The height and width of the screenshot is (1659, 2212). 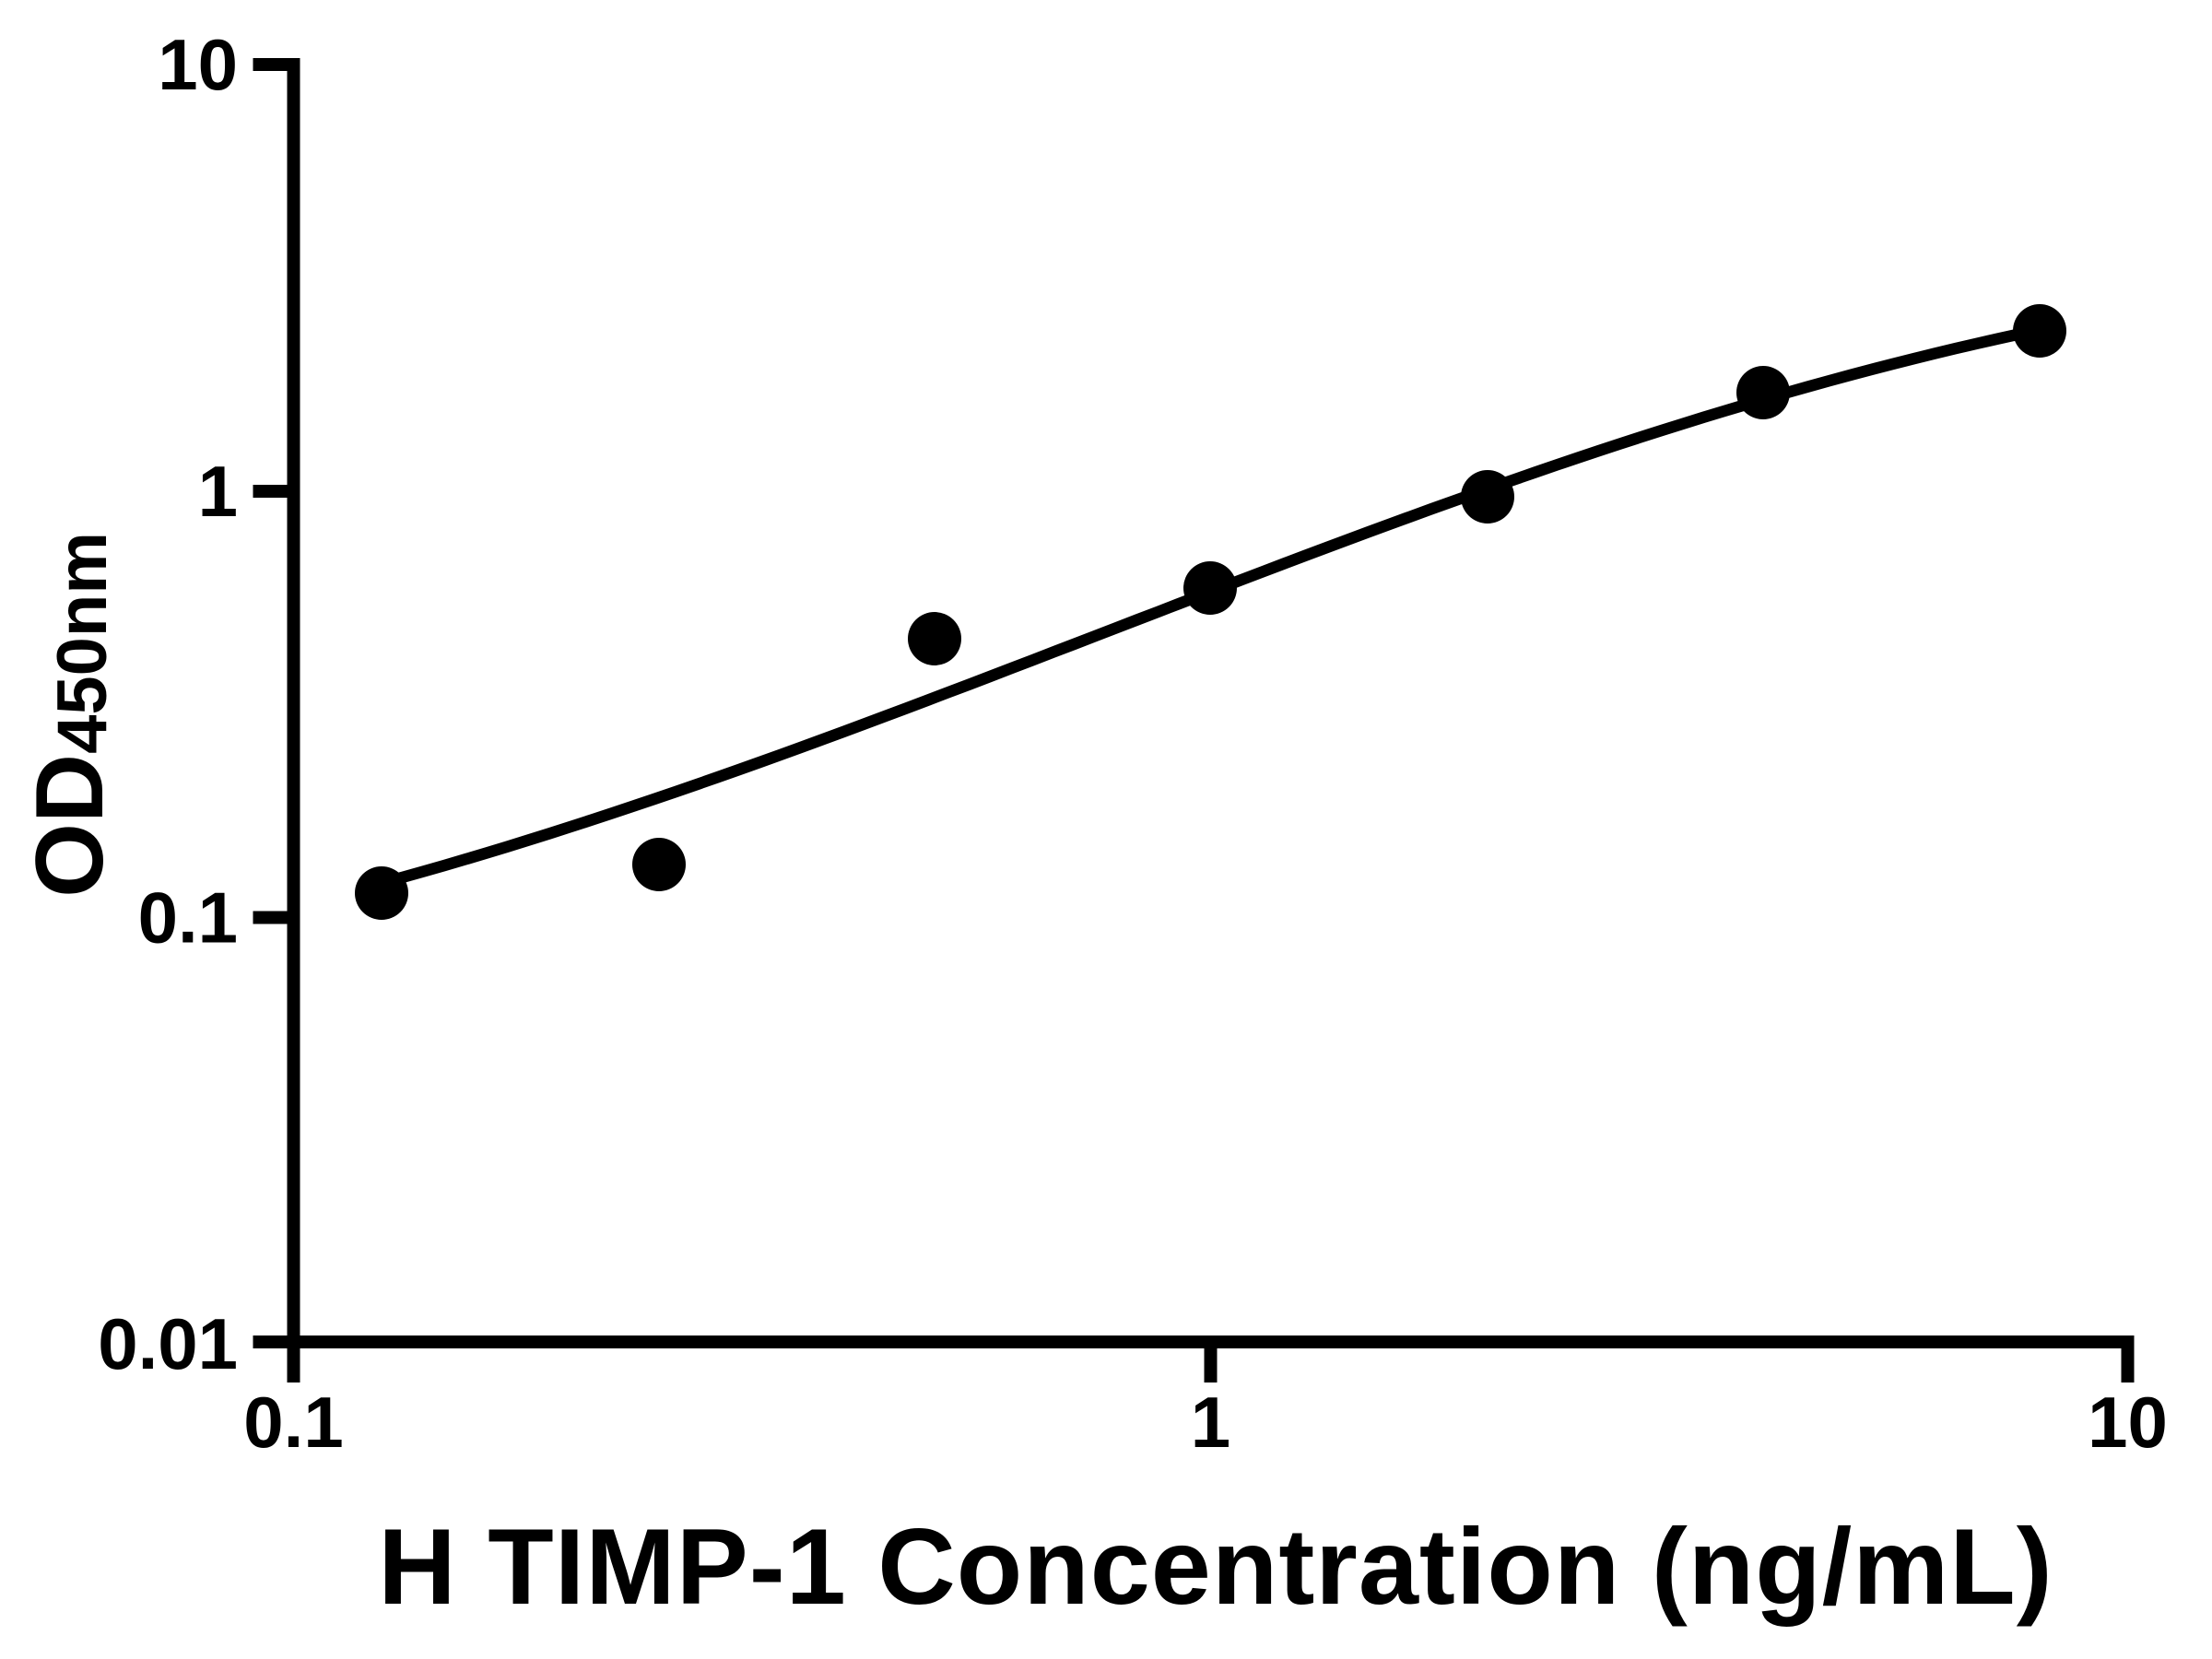 What do you see at coordinates (1215, 1566) in the screenshot?
I see `svg-text: H TIMP-1 Concentration (ng/mL)` at bounding box center [1215, 1566].